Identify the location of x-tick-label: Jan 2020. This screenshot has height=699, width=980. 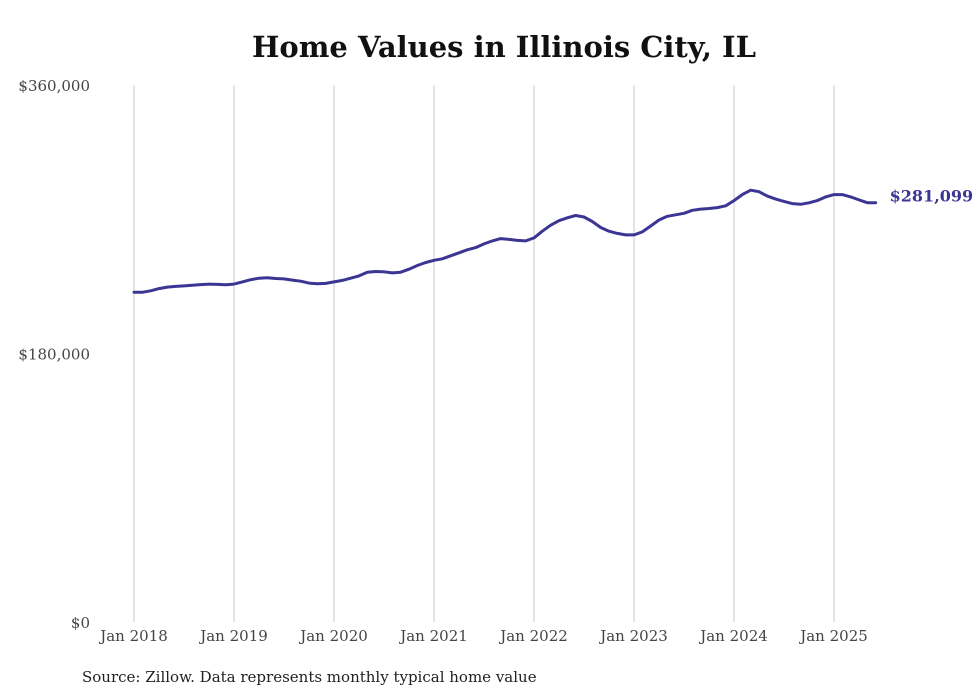
(333, 636).